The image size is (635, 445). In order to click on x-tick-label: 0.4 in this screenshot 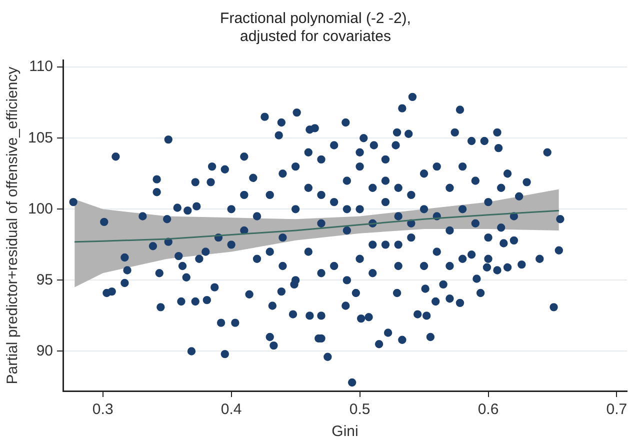, I will do `click(231, 409)`.